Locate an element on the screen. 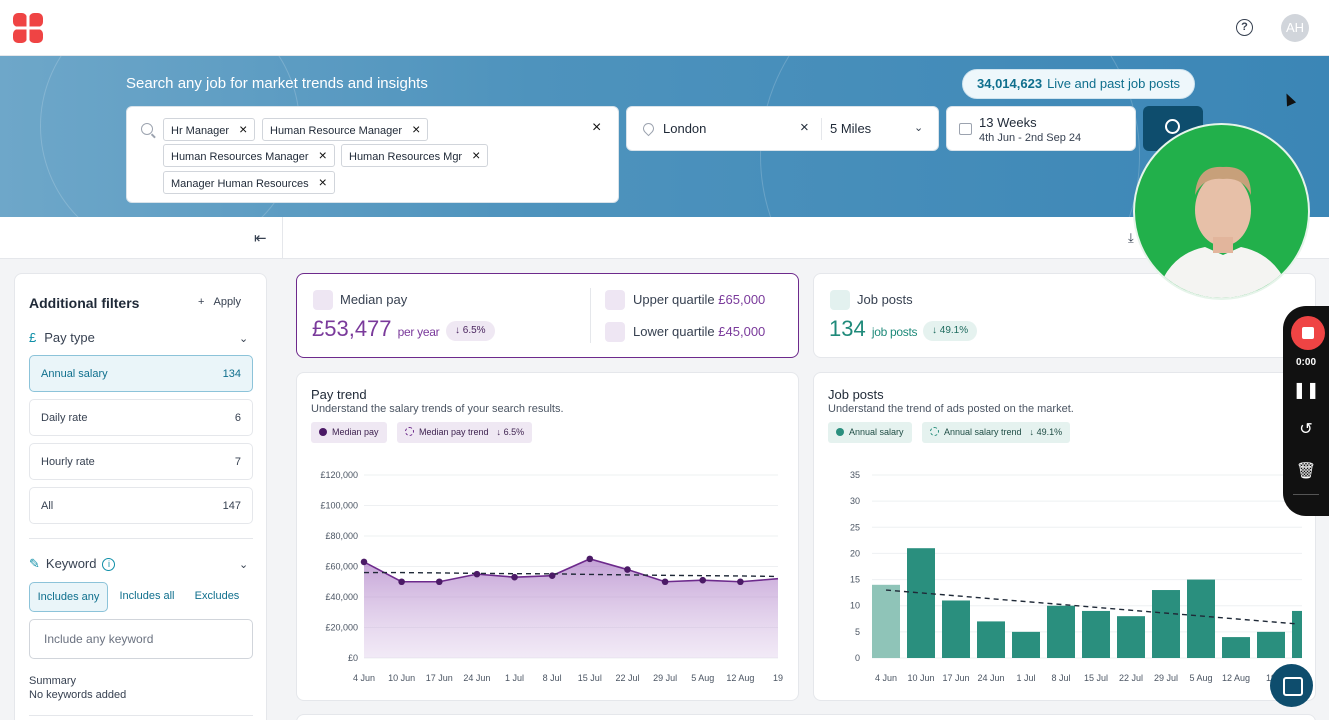  pause-icon: ❚❚ is located at coordinates (1306, 390).